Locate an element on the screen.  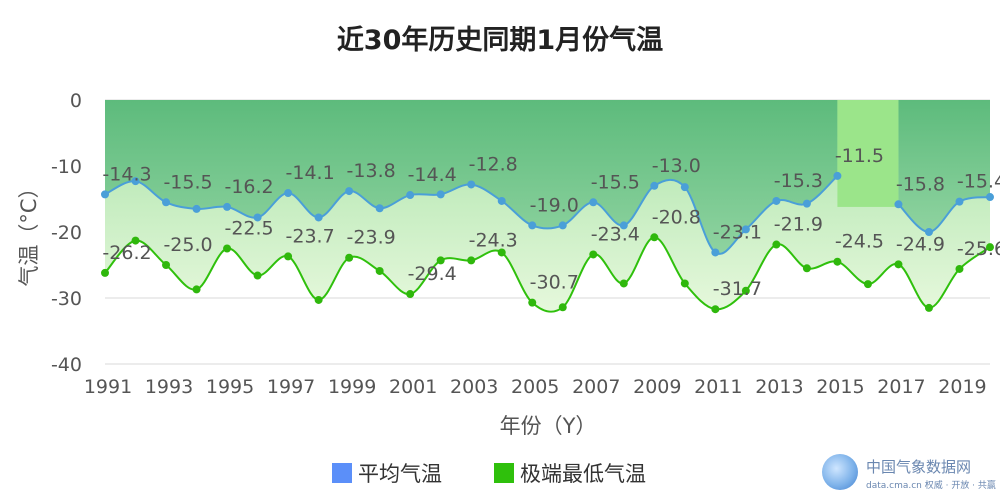
data-label-avg: -13.8 is located at coordinates (371, 171).